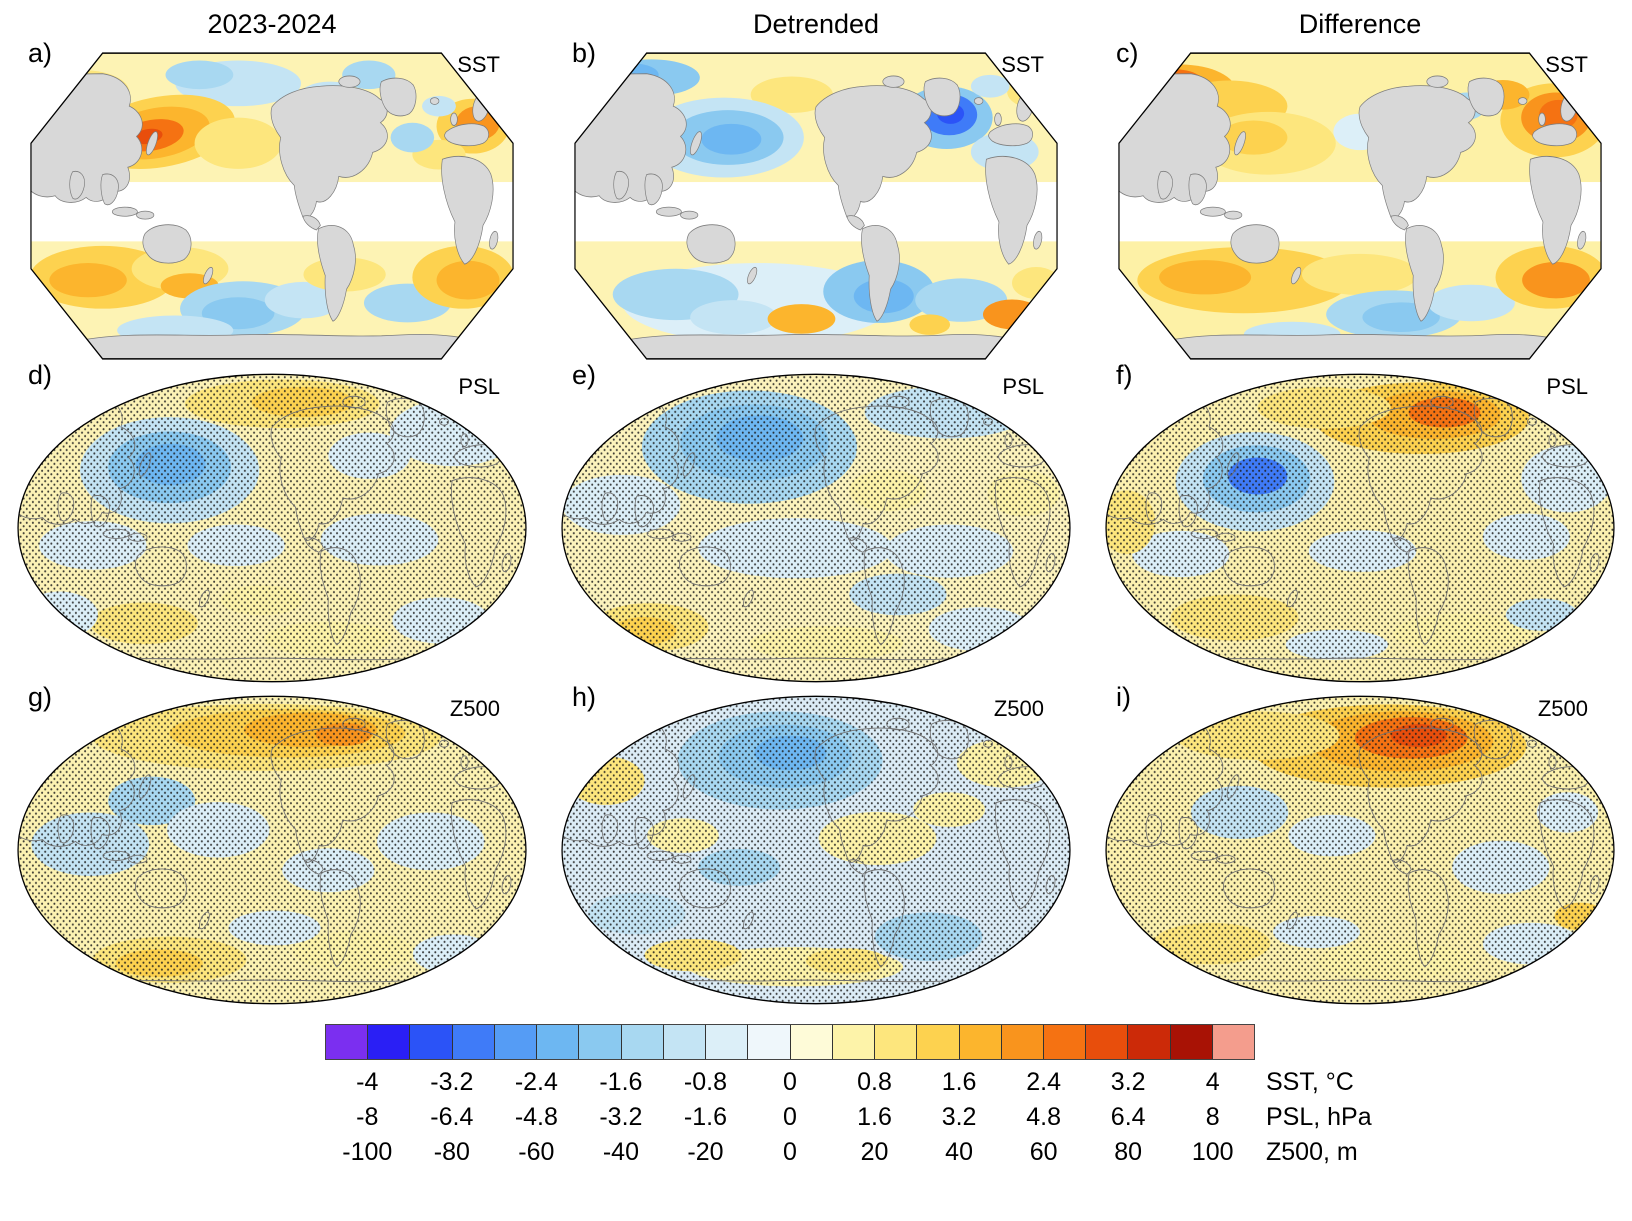 The height and width of the screenshot is (1221, 1632). What do you see at coordinates (1567, 386) in the screenshot?
I see `panel-variable-f: PSL` at bounding box center [1567, 386].